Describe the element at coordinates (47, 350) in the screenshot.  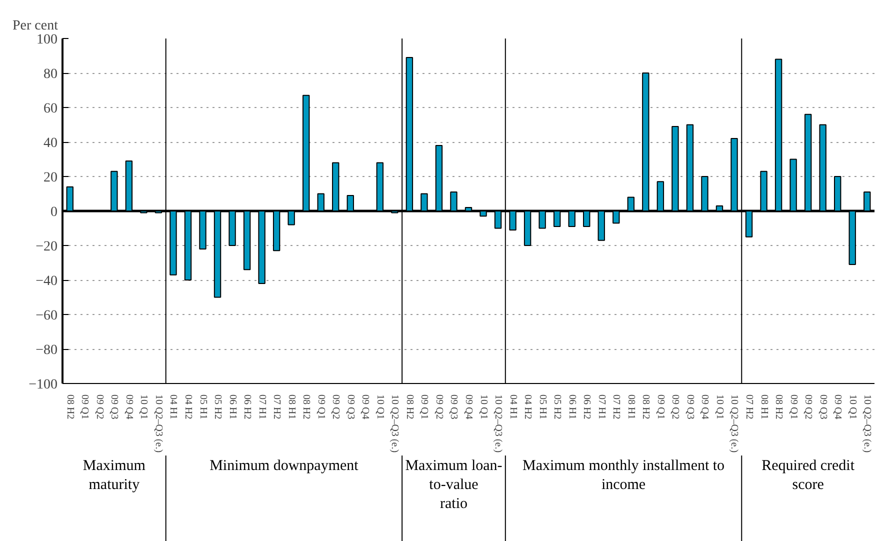
I see `y-tick-label: −80` at that location.